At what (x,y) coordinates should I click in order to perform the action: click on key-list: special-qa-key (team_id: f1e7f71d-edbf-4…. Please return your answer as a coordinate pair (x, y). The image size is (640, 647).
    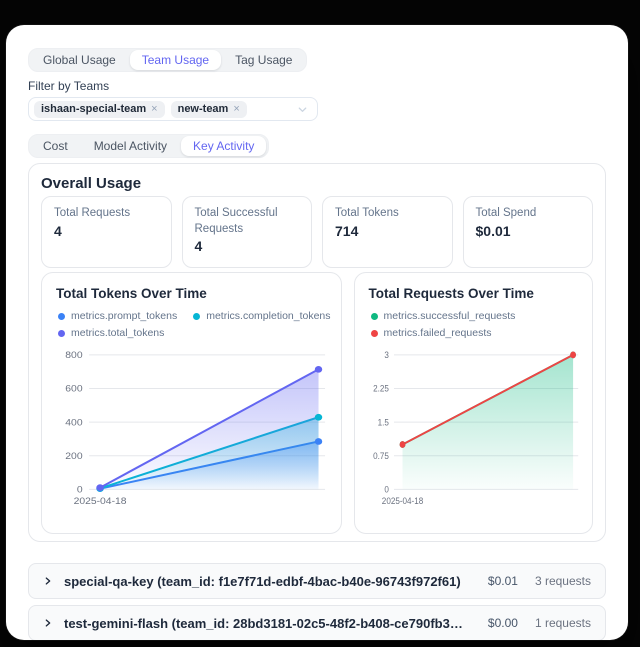
    Looking at the image, I should click on (317, 601).